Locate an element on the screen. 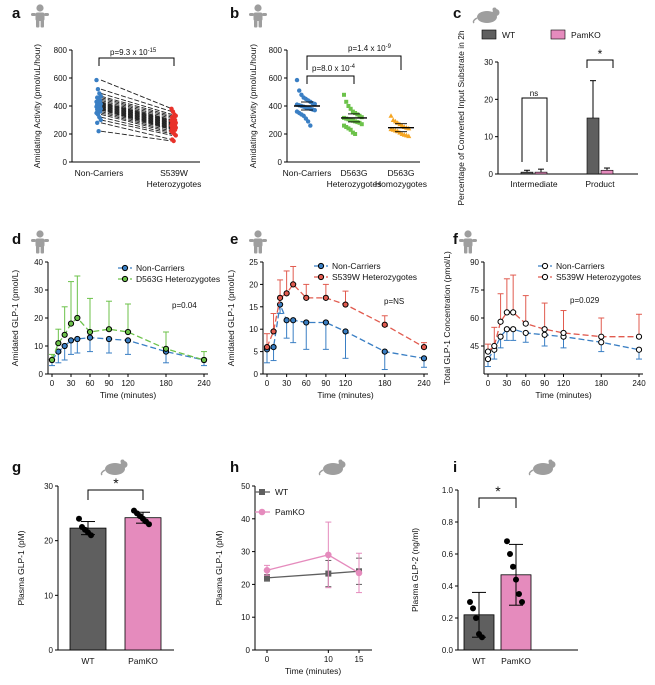 Image resolution: width=655 pixels, height=685 pixels. y-axis-label: Amidated GLP-1 (pmol/L) is located at coordinates (15, 318).